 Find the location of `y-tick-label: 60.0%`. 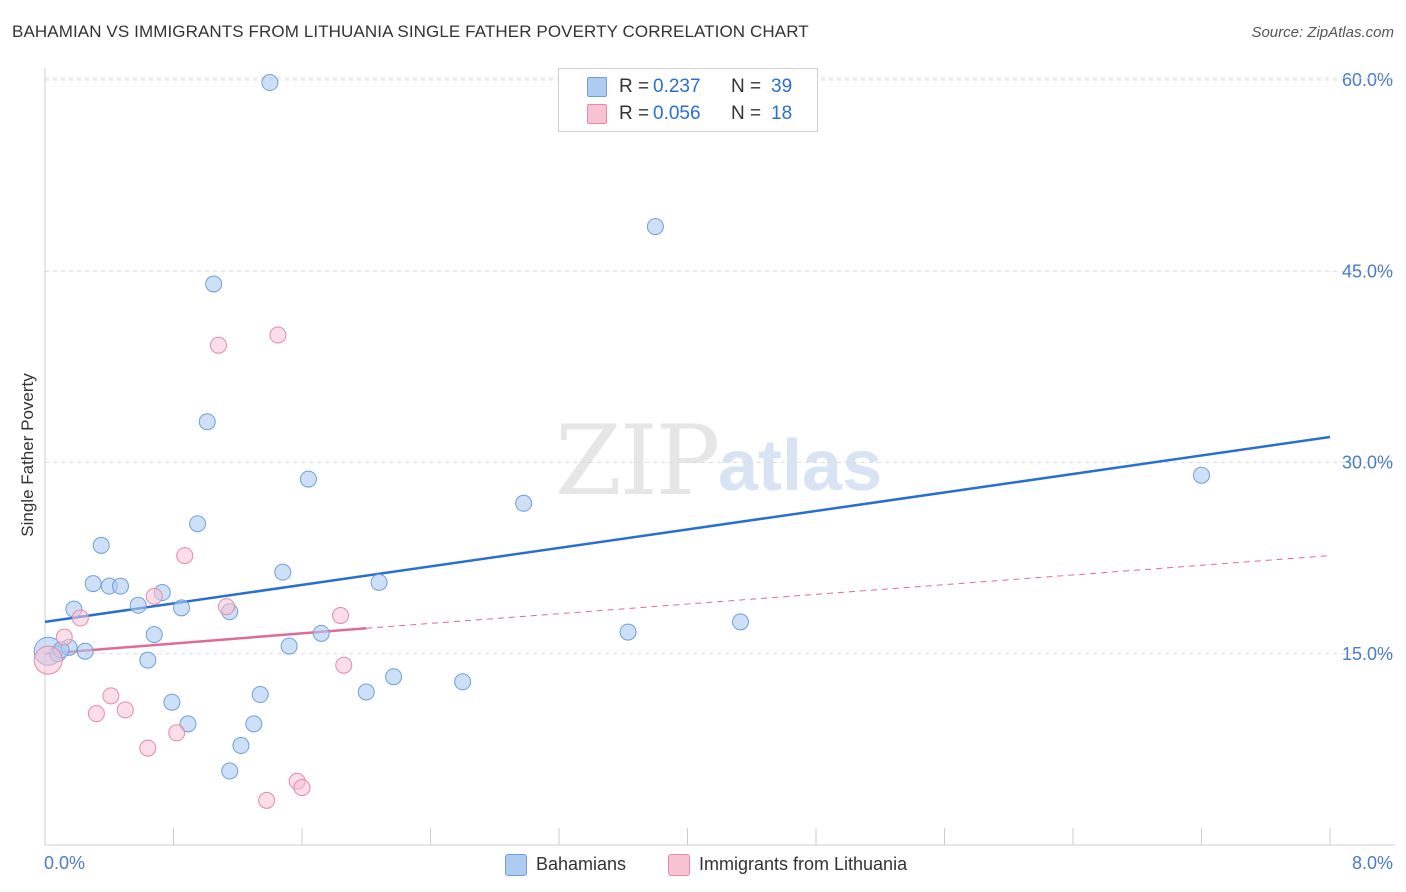

y-tick-label: 60.0% is located at coordinates (1367, 80).